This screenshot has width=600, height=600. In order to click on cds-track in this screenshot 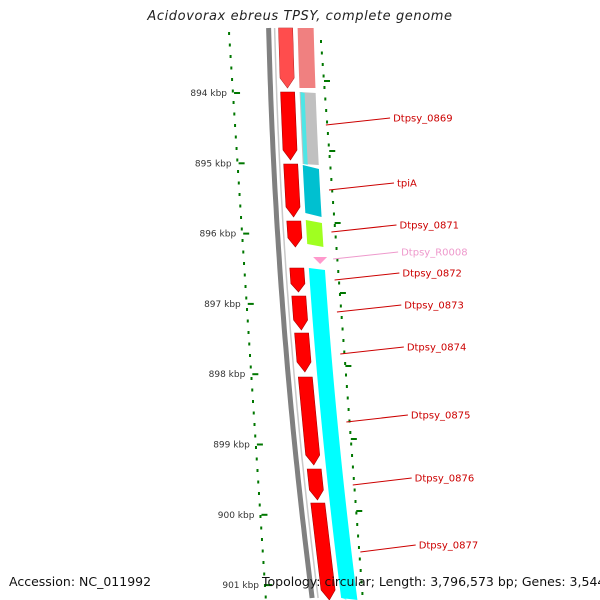, I will do `click(307, 313)`.